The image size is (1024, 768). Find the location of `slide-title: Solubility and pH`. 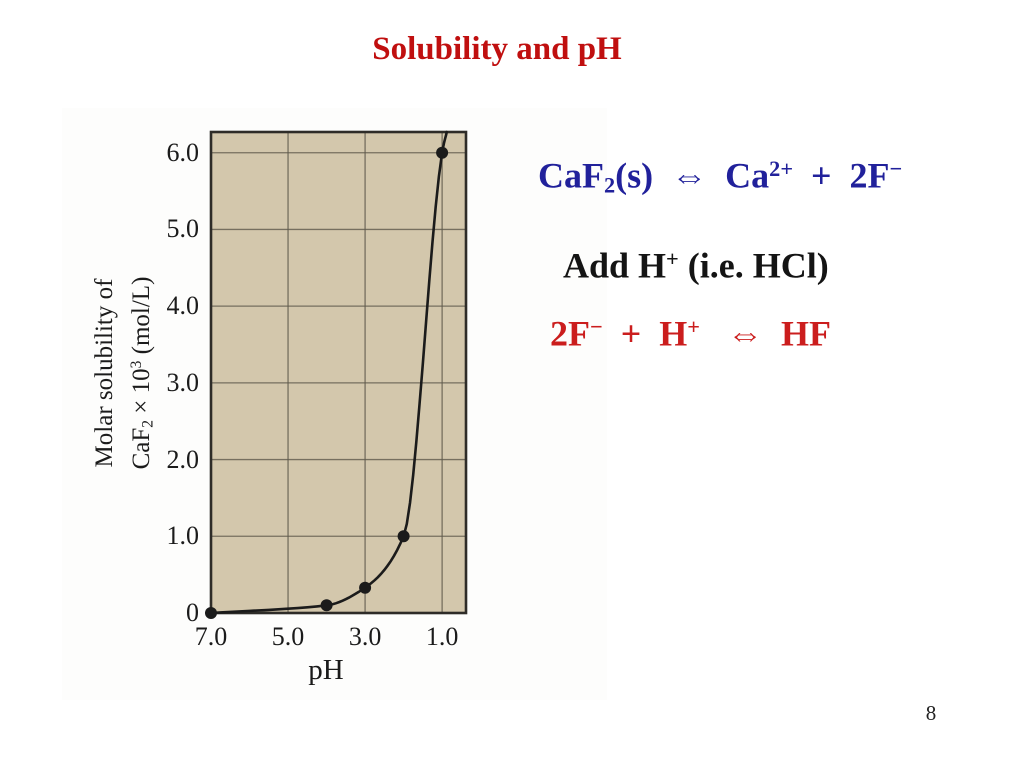

slide-title: Solubility and pH is located at coordinates (497, 49).